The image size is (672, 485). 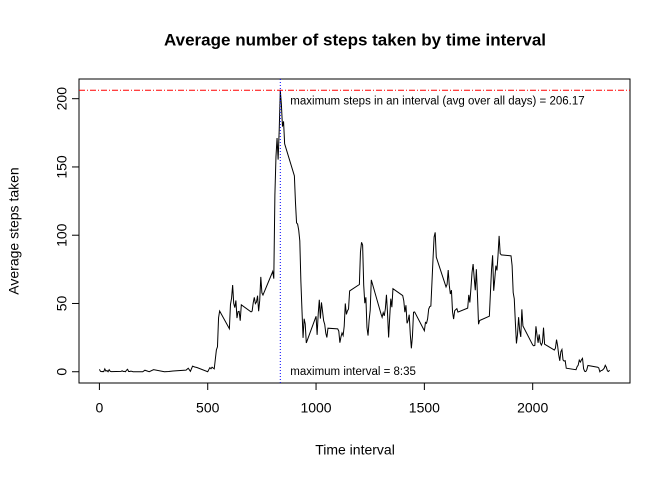 What do you see at coordinates (100, 408) in the screenshot?
I see `x-tick-label: 0` at bounding box center [100, 408].